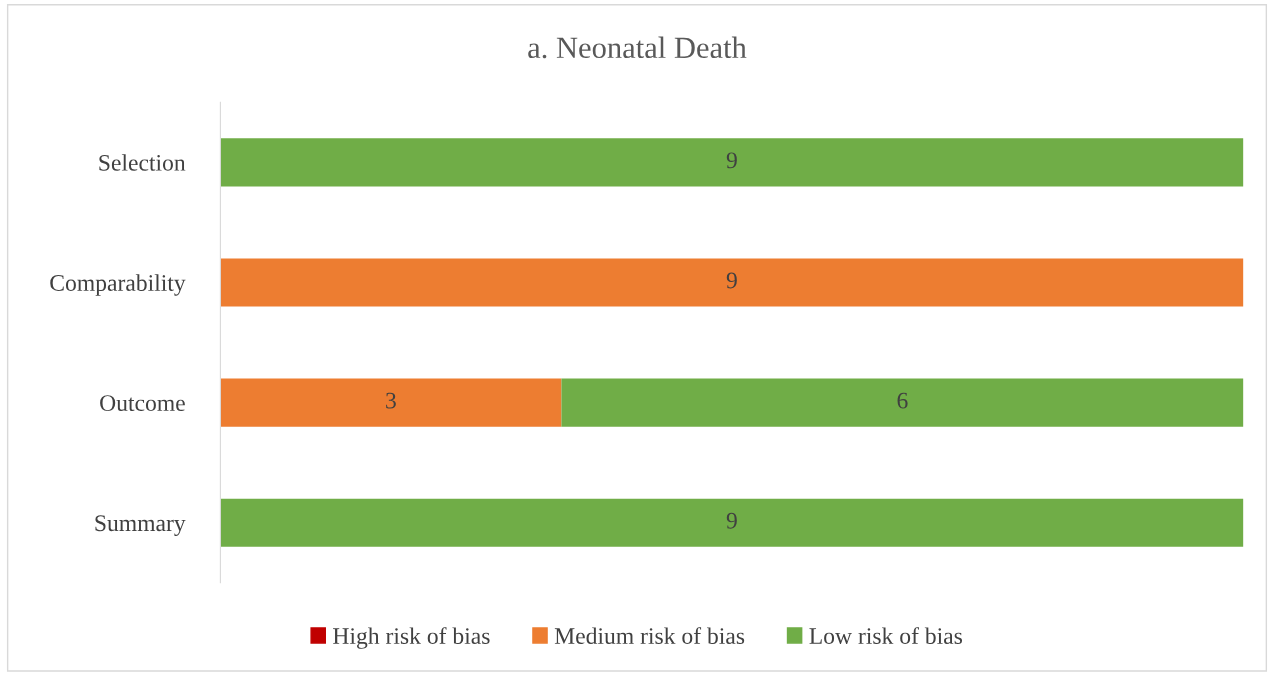  Describe the element at coordinates (411, 638) in the screenshot. I see `legend-label: High risk of bias` at that location.